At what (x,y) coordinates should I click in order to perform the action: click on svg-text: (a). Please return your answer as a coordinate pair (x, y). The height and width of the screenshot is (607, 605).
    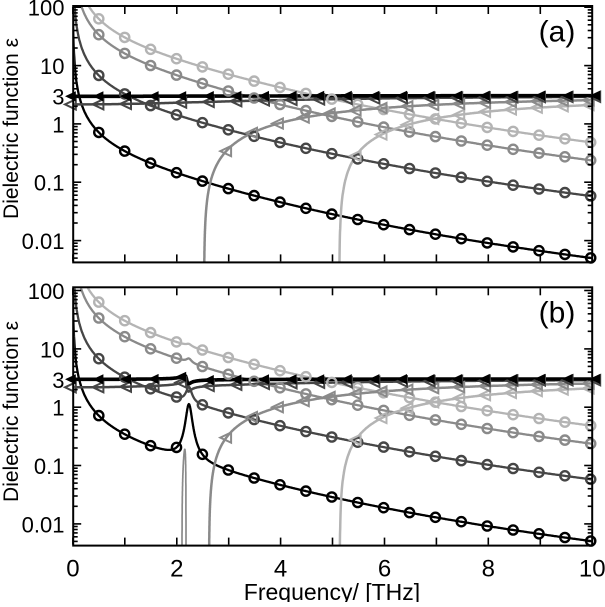
    Looking at the image, I should click on (557, 32).